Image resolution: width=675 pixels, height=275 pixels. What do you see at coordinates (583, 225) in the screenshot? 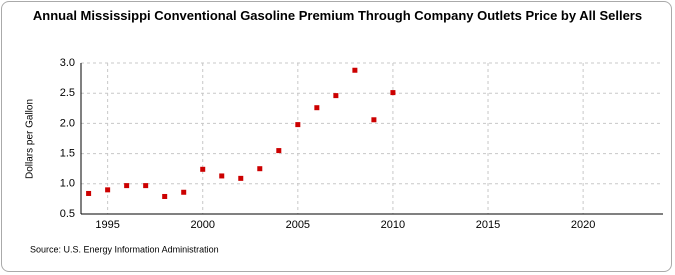
I see `x-tick-label: 2020` at bounding box center [583, 225].